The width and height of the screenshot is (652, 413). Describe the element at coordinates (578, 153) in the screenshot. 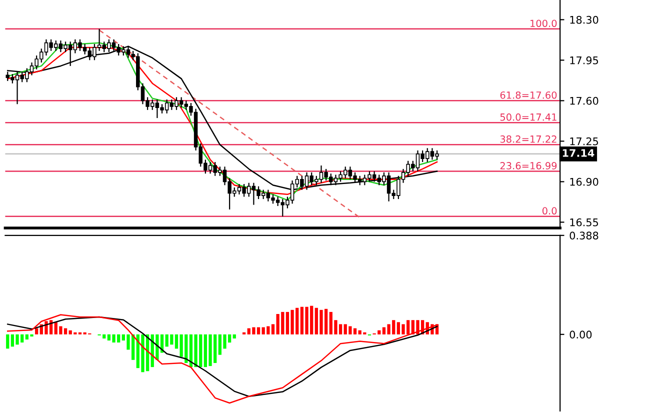

I see `ref-line-label: 17.14` at that location.